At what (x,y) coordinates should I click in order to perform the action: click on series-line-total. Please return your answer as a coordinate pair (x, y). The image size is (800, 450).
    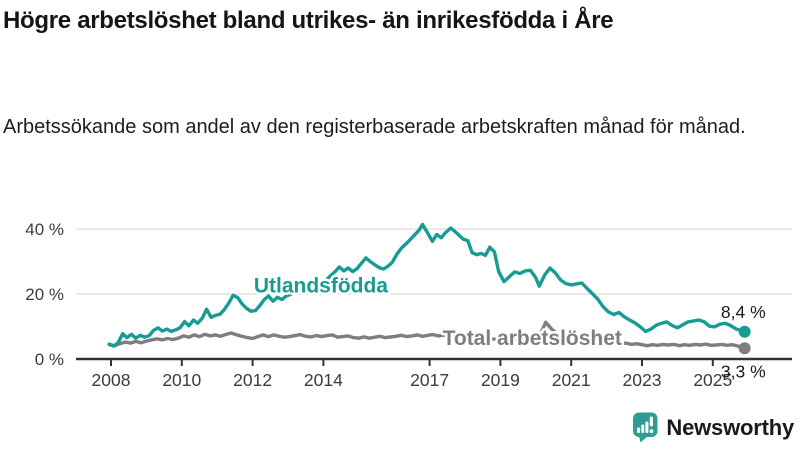
    Looking at the image, I should click on (427, 335).